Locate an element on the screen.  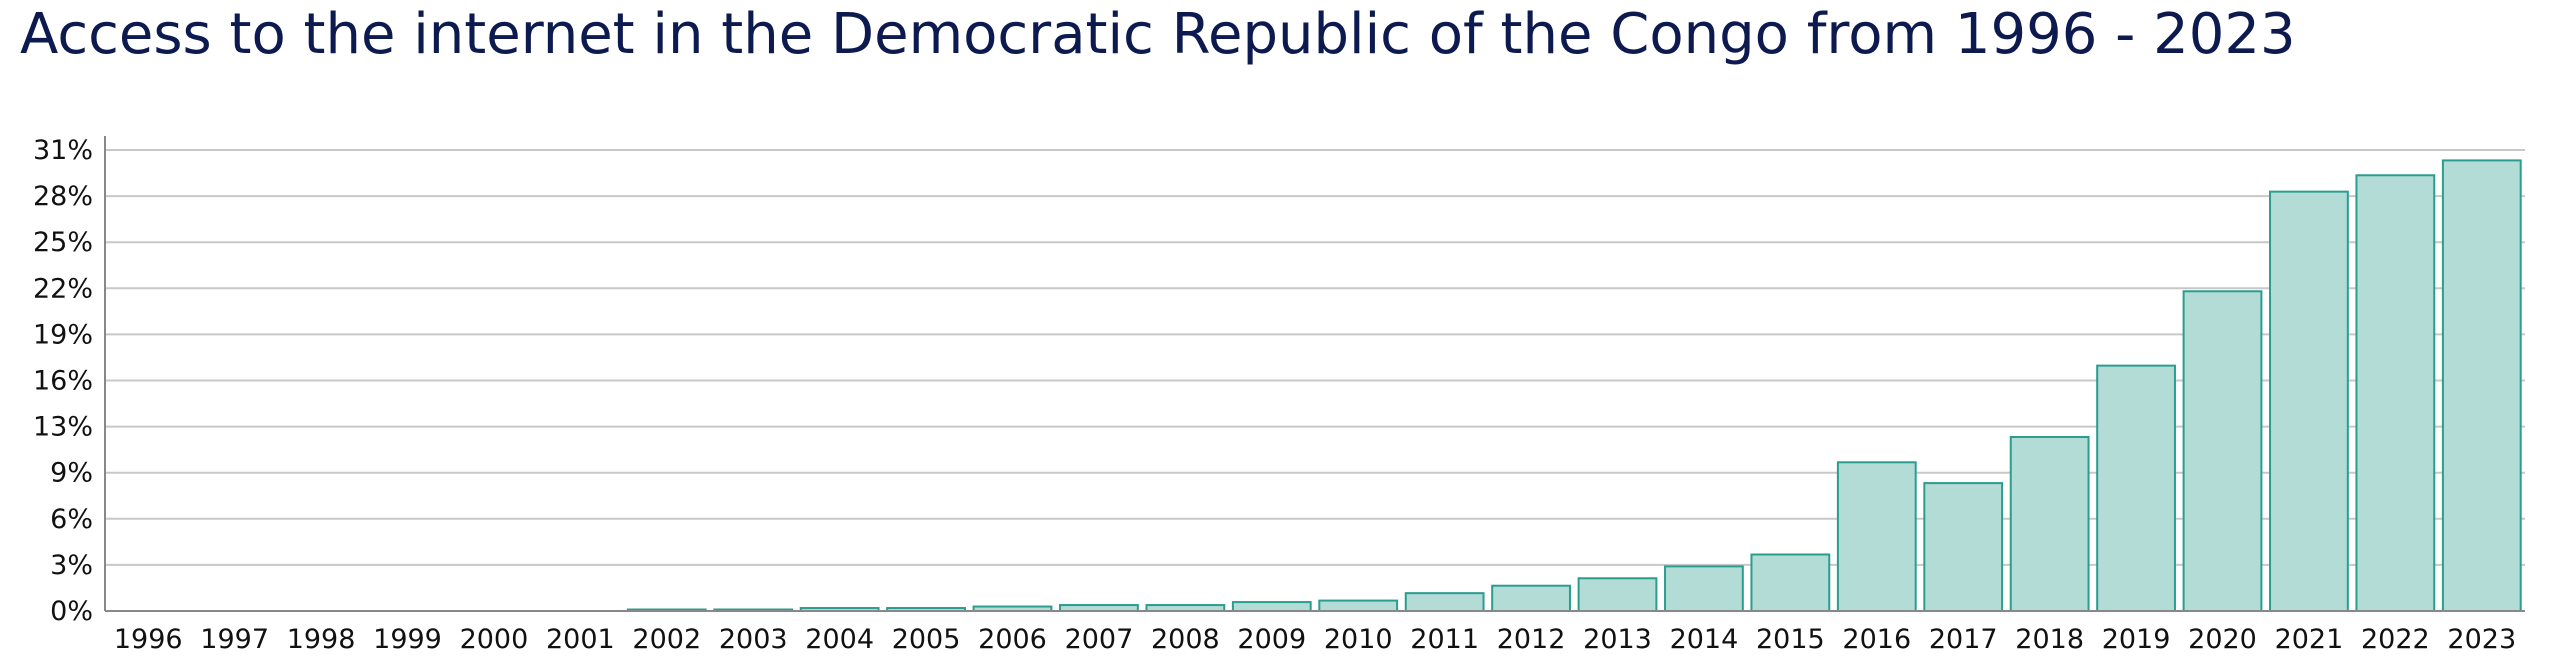
y-tick-label: 9% is located at coordinates (71, 473).